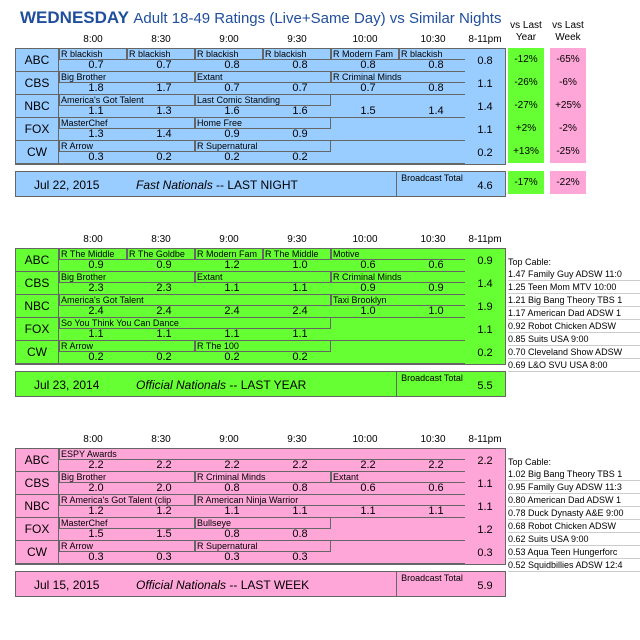 This screenshot has width=640, height=640. Describe the element at coordinates (365, 439) in the screenshot. I see `time-slot-label: 10:00` at that location.